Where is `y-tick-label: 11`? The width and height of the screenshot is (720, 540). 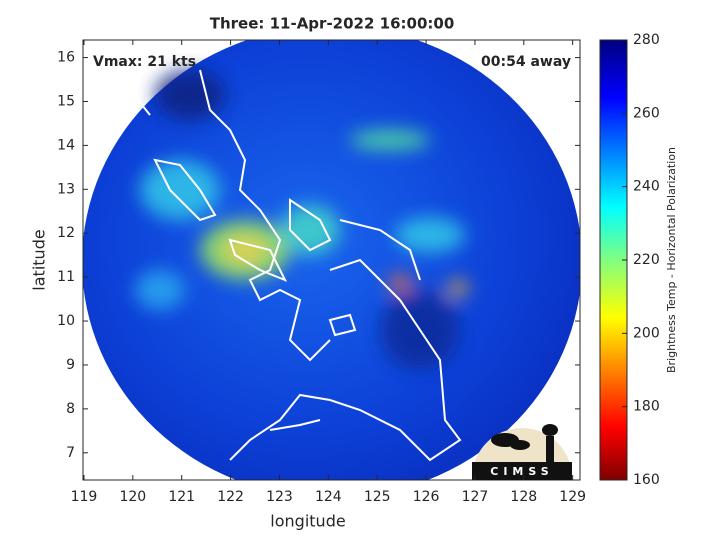 y-tick-label: 11 is located at coordinates (66, 277).